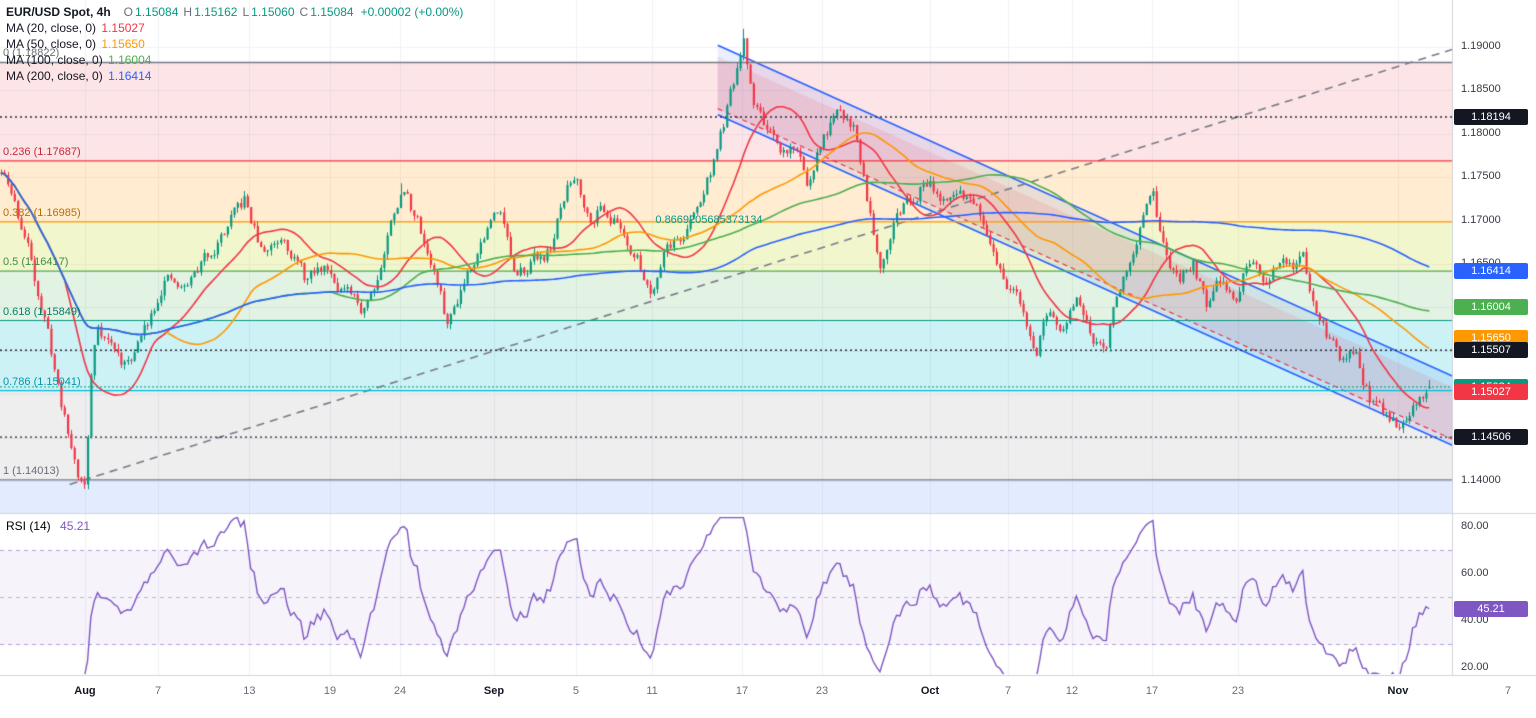 This screenshot has width=1536, height=718. I want to click on open-value: 1.15084, so click(157, 12).